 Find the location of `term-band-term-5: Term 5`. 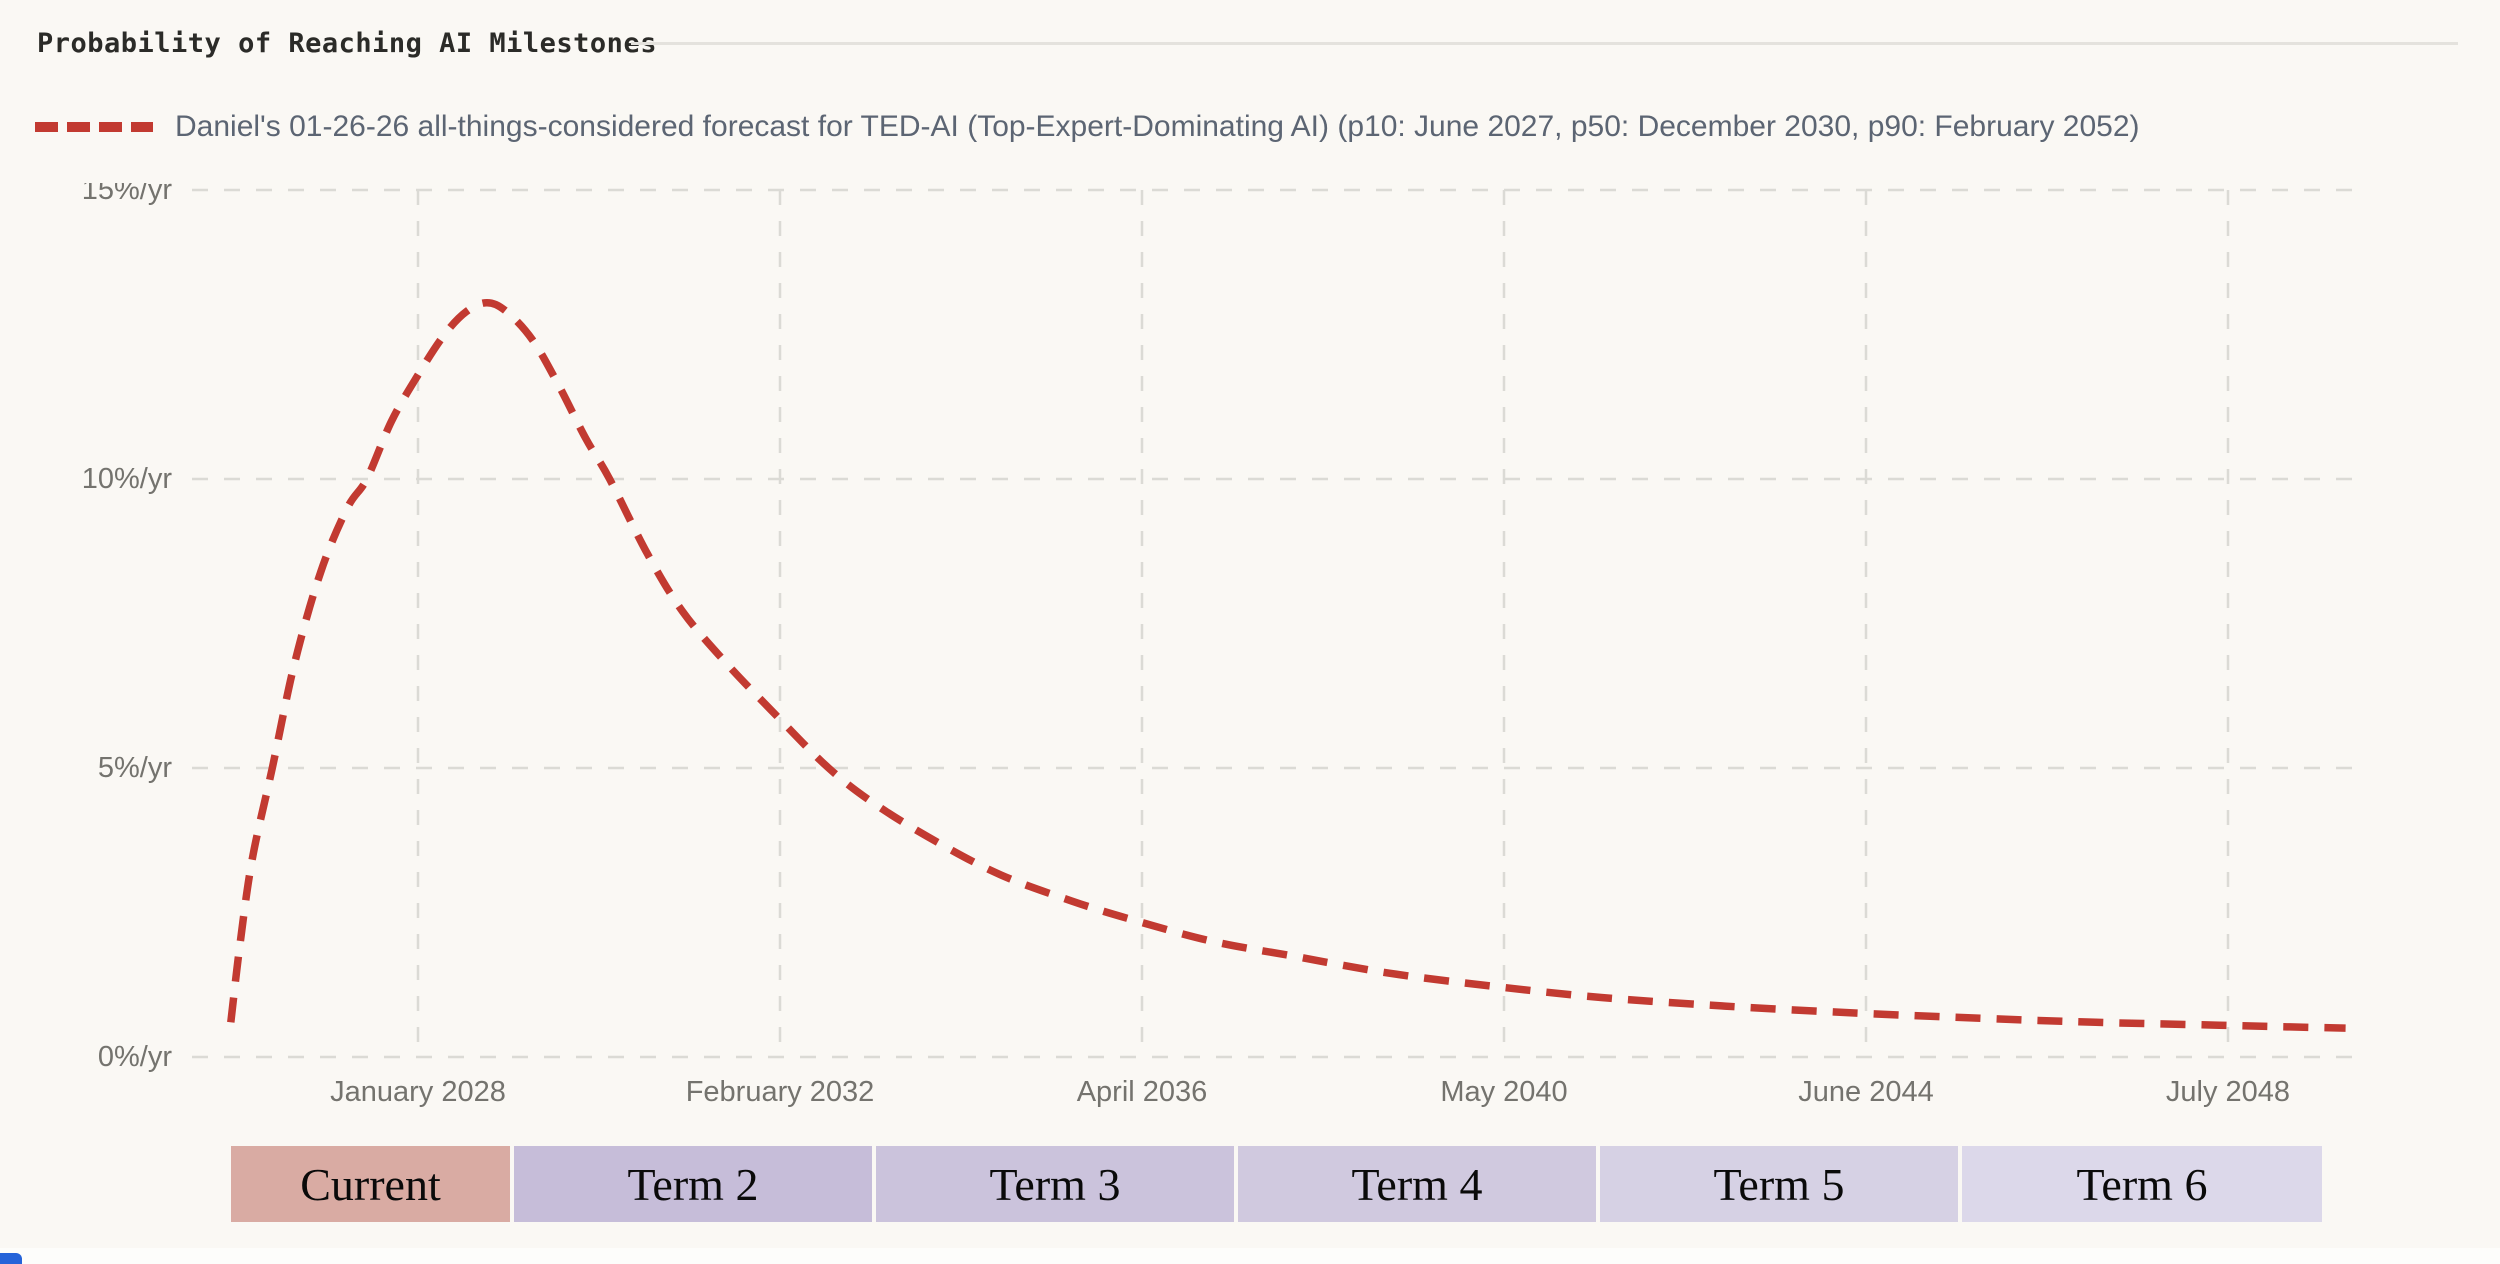

term-band-term-5: Term 5 is located at coordinates (1779, 1184).